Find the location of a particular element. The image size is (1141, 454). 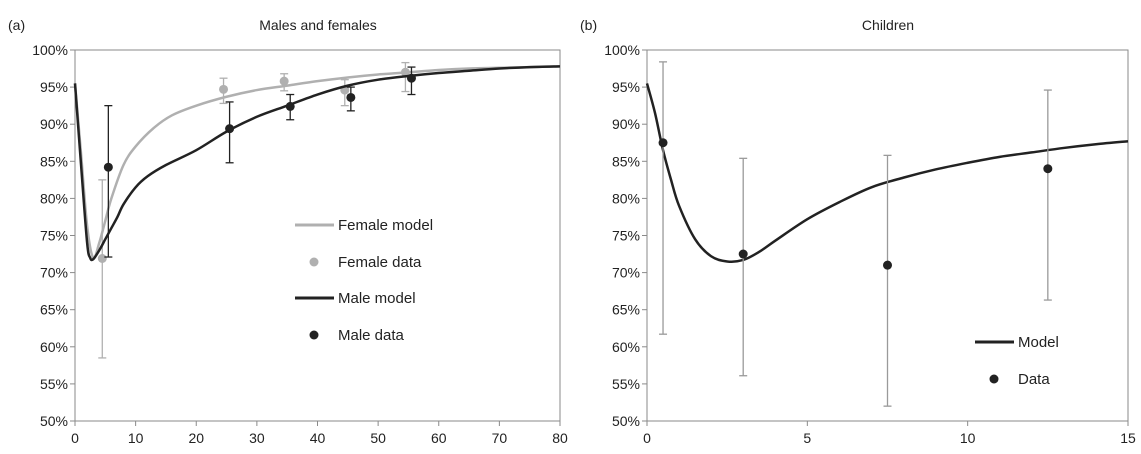

panel-b-x-tick-label: 0 is located at coordinates (647, 438).